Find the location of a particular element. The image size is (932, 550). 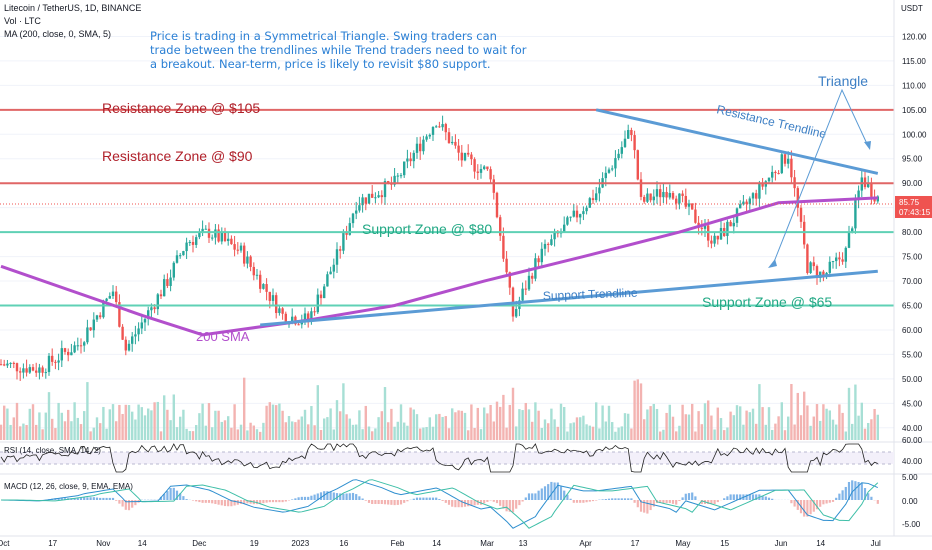

macd-label: MACD (12, 26, close, 9, EMA, EMA) is located at coordinates (68, 486).